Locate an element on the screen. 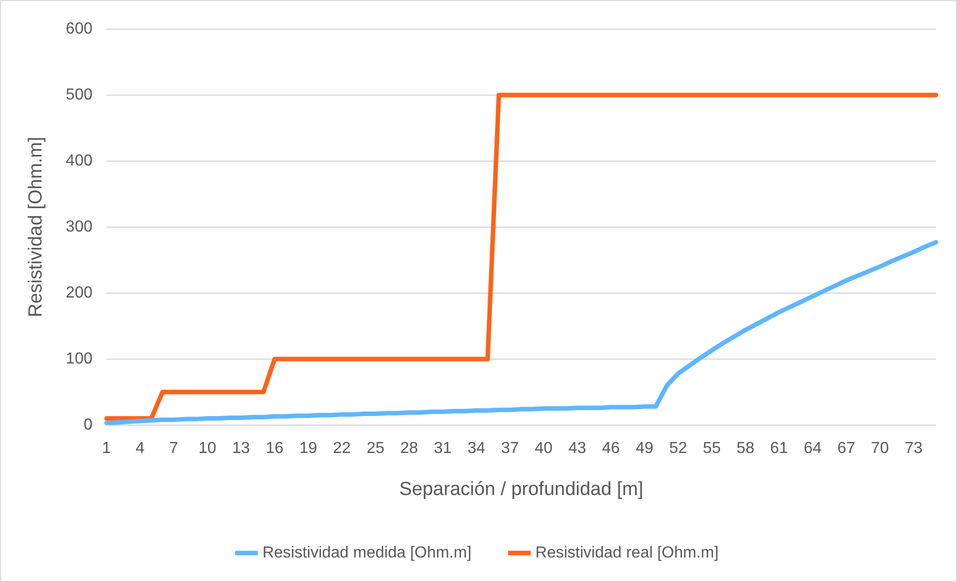 The height and width of the screenshot is (582, 957). x-tick-label: 25 is located at coordinates (375, 449).